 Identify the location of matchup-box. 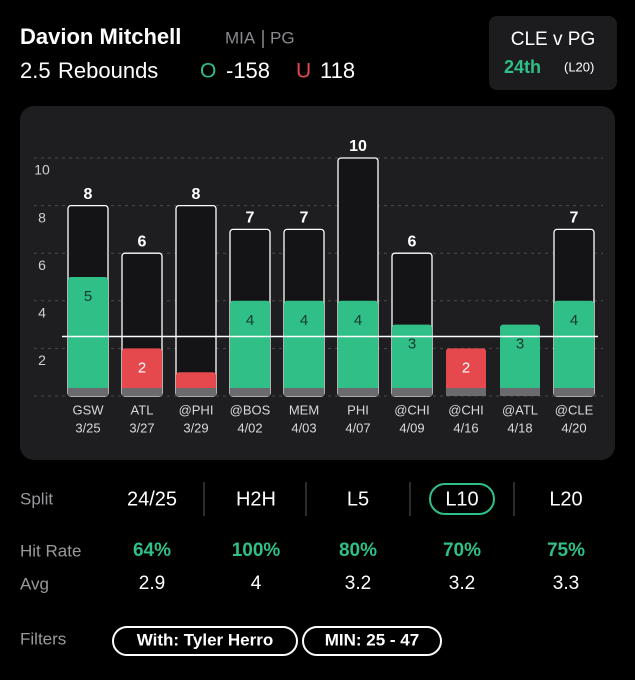
(553, 53).